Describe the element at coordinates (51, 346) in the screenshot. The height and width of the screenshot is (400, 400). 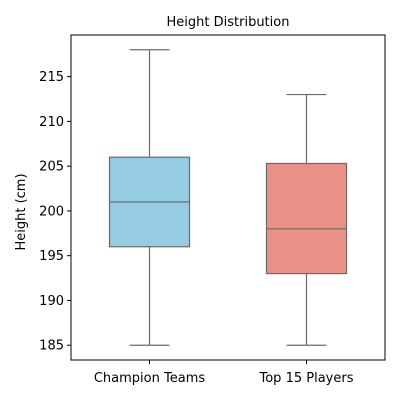
I see `y-tick-label: 185` at that location.